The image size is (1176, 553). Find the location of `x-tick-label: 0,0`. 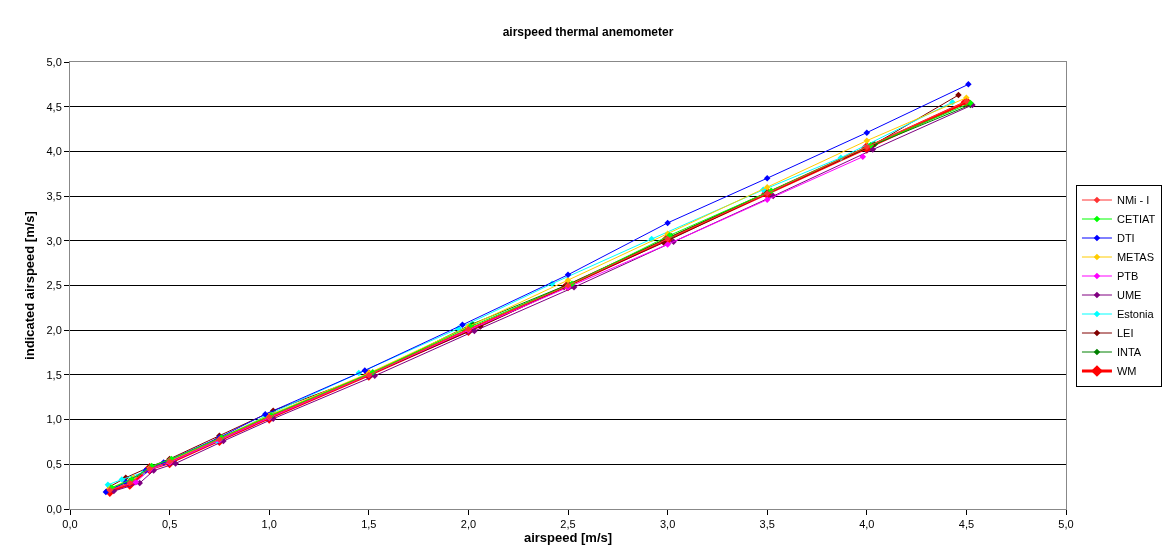

x-tick-label: 0,0 is located at coordinates (70, 524).